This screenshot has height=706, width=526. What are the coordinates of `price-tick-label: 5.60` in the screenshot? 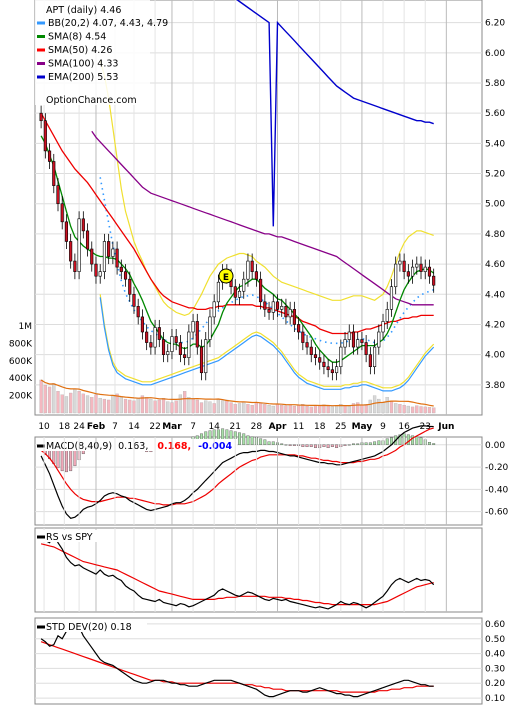 It's located at (495, 114).